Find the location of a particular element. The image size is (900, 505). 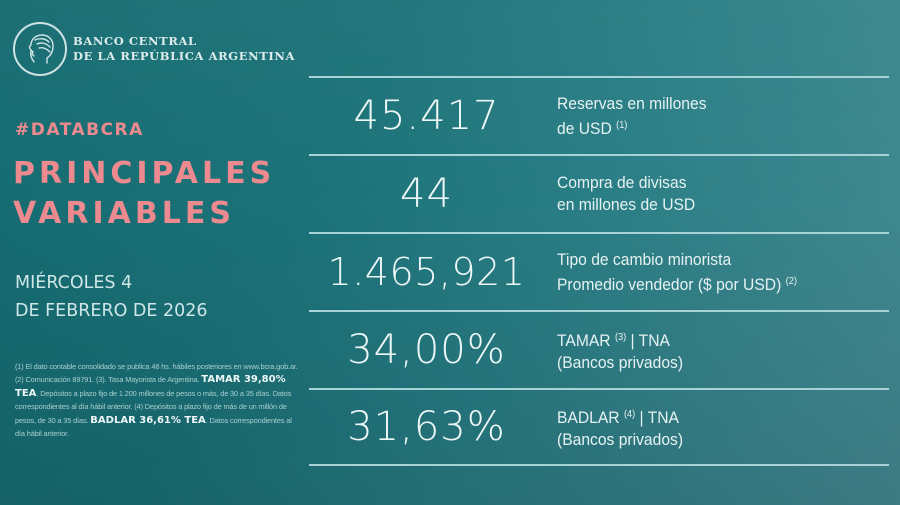

bank-name: BANCO CENTRAL DE LA REPÚBLICA ARGENTINA is located at coordinates (184, 49).